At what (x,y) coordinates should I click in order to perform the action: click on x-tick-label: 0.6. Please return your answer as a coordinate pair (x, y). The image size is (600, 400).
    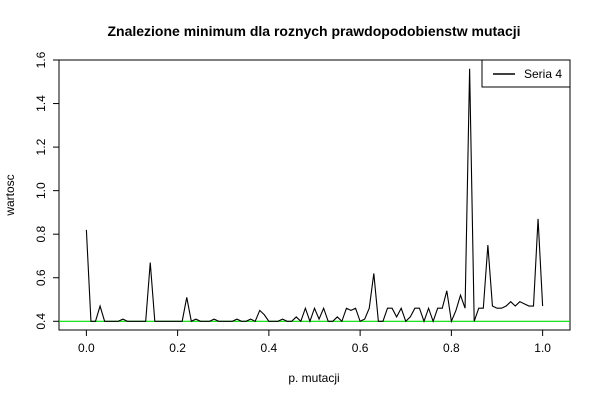
    Looking at the image, I should click on (360, 348).